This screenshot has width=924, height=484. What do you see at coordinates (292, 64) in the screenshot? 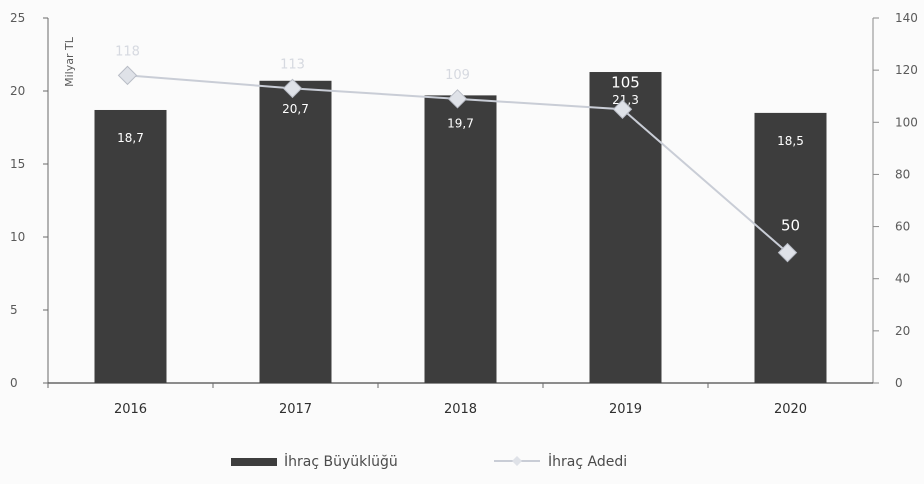
I see `line-value-label: 113` at bounding box center [292, 64].